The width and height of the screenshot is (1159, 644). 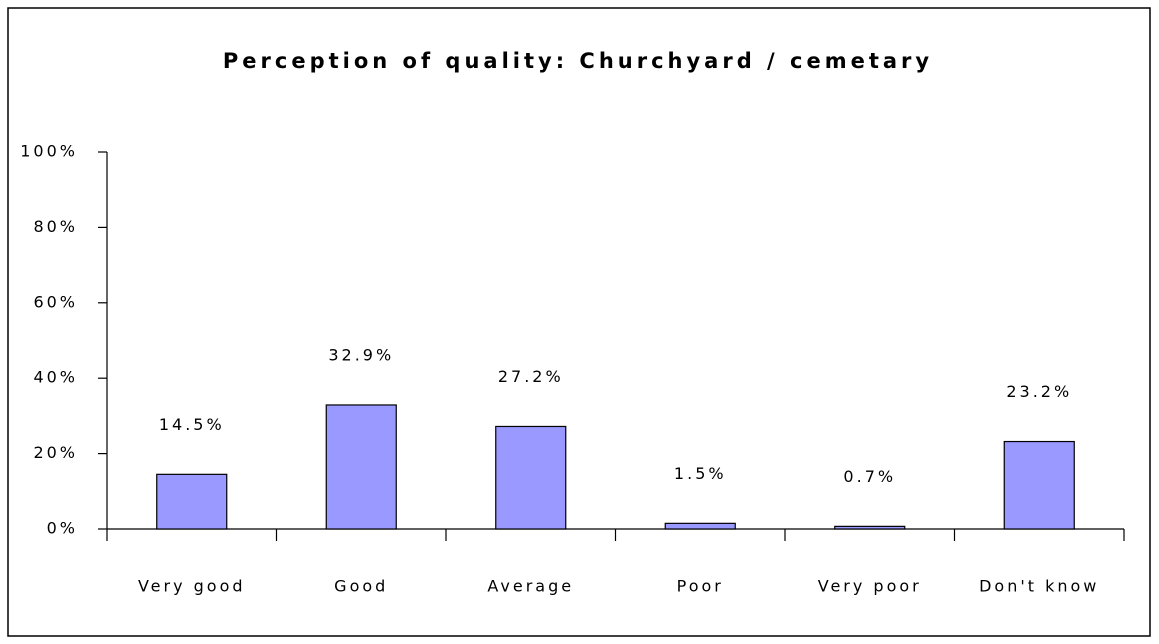 What do you see at coordinates (1039, 391) in the screenshot?
I see `value-label: 23.2%` at bounding box center [1039, 391].